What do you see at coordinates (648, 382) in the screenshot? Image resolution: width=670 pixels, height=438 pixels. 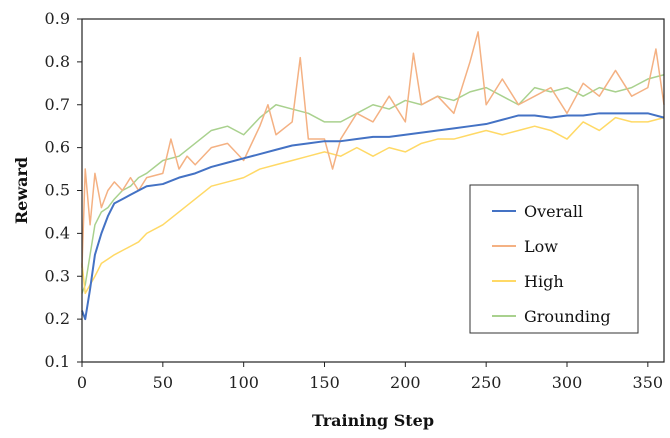 I see `x-tick-label: 350` at bounding box center [648, 382].